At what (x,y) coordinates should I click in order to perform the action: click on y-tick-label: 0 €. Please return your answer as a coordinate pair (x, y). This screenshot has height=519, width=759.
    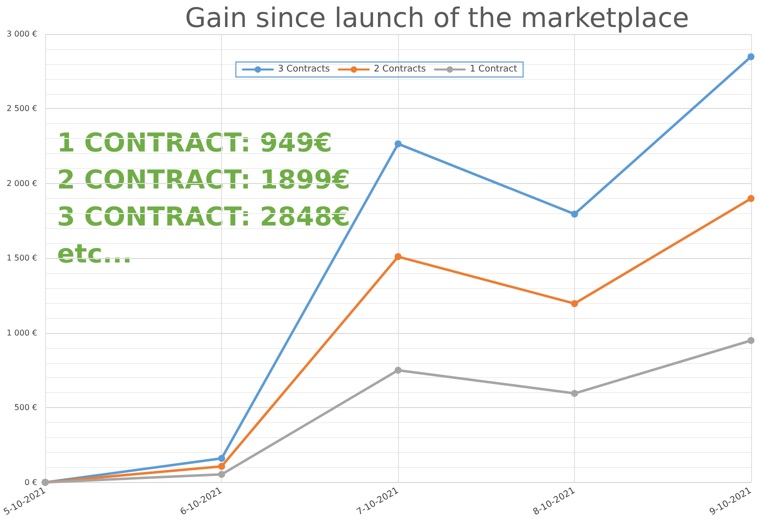
    Looking at the image, I should click on (31, 482).